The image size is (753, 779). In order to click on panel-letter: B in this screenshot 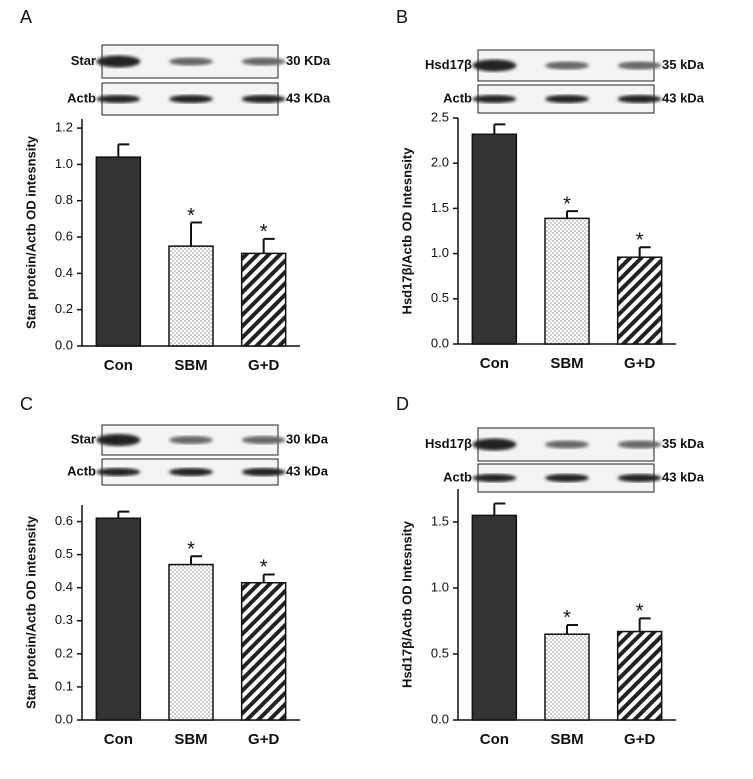, I will do `click(402, 17)`.